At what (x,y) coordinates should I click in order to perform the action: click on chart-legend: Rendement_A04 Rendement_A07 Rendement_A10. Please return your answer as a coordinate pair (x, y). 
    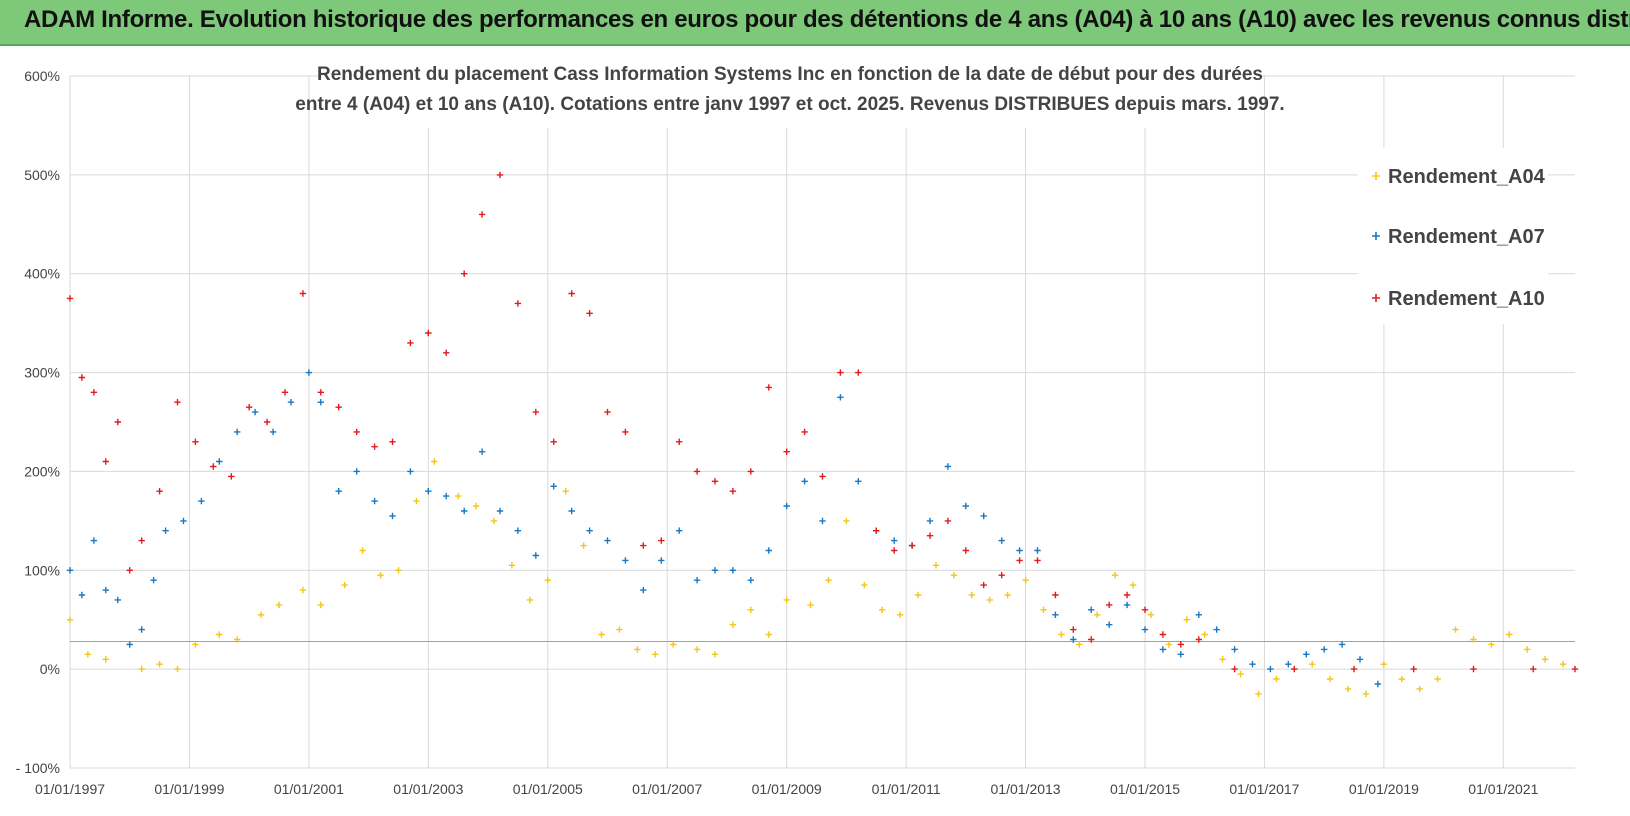
    Looking at the image, I should click on (1453, 236).